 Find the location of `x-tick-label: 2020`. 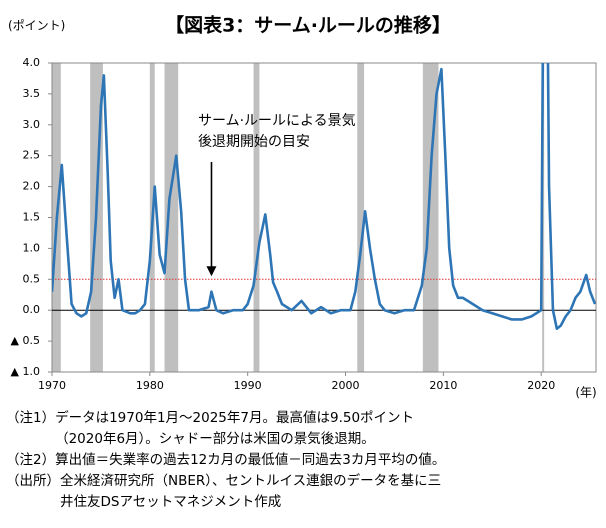

x-tick-label: 2020 is located at coordinates (541, 385).